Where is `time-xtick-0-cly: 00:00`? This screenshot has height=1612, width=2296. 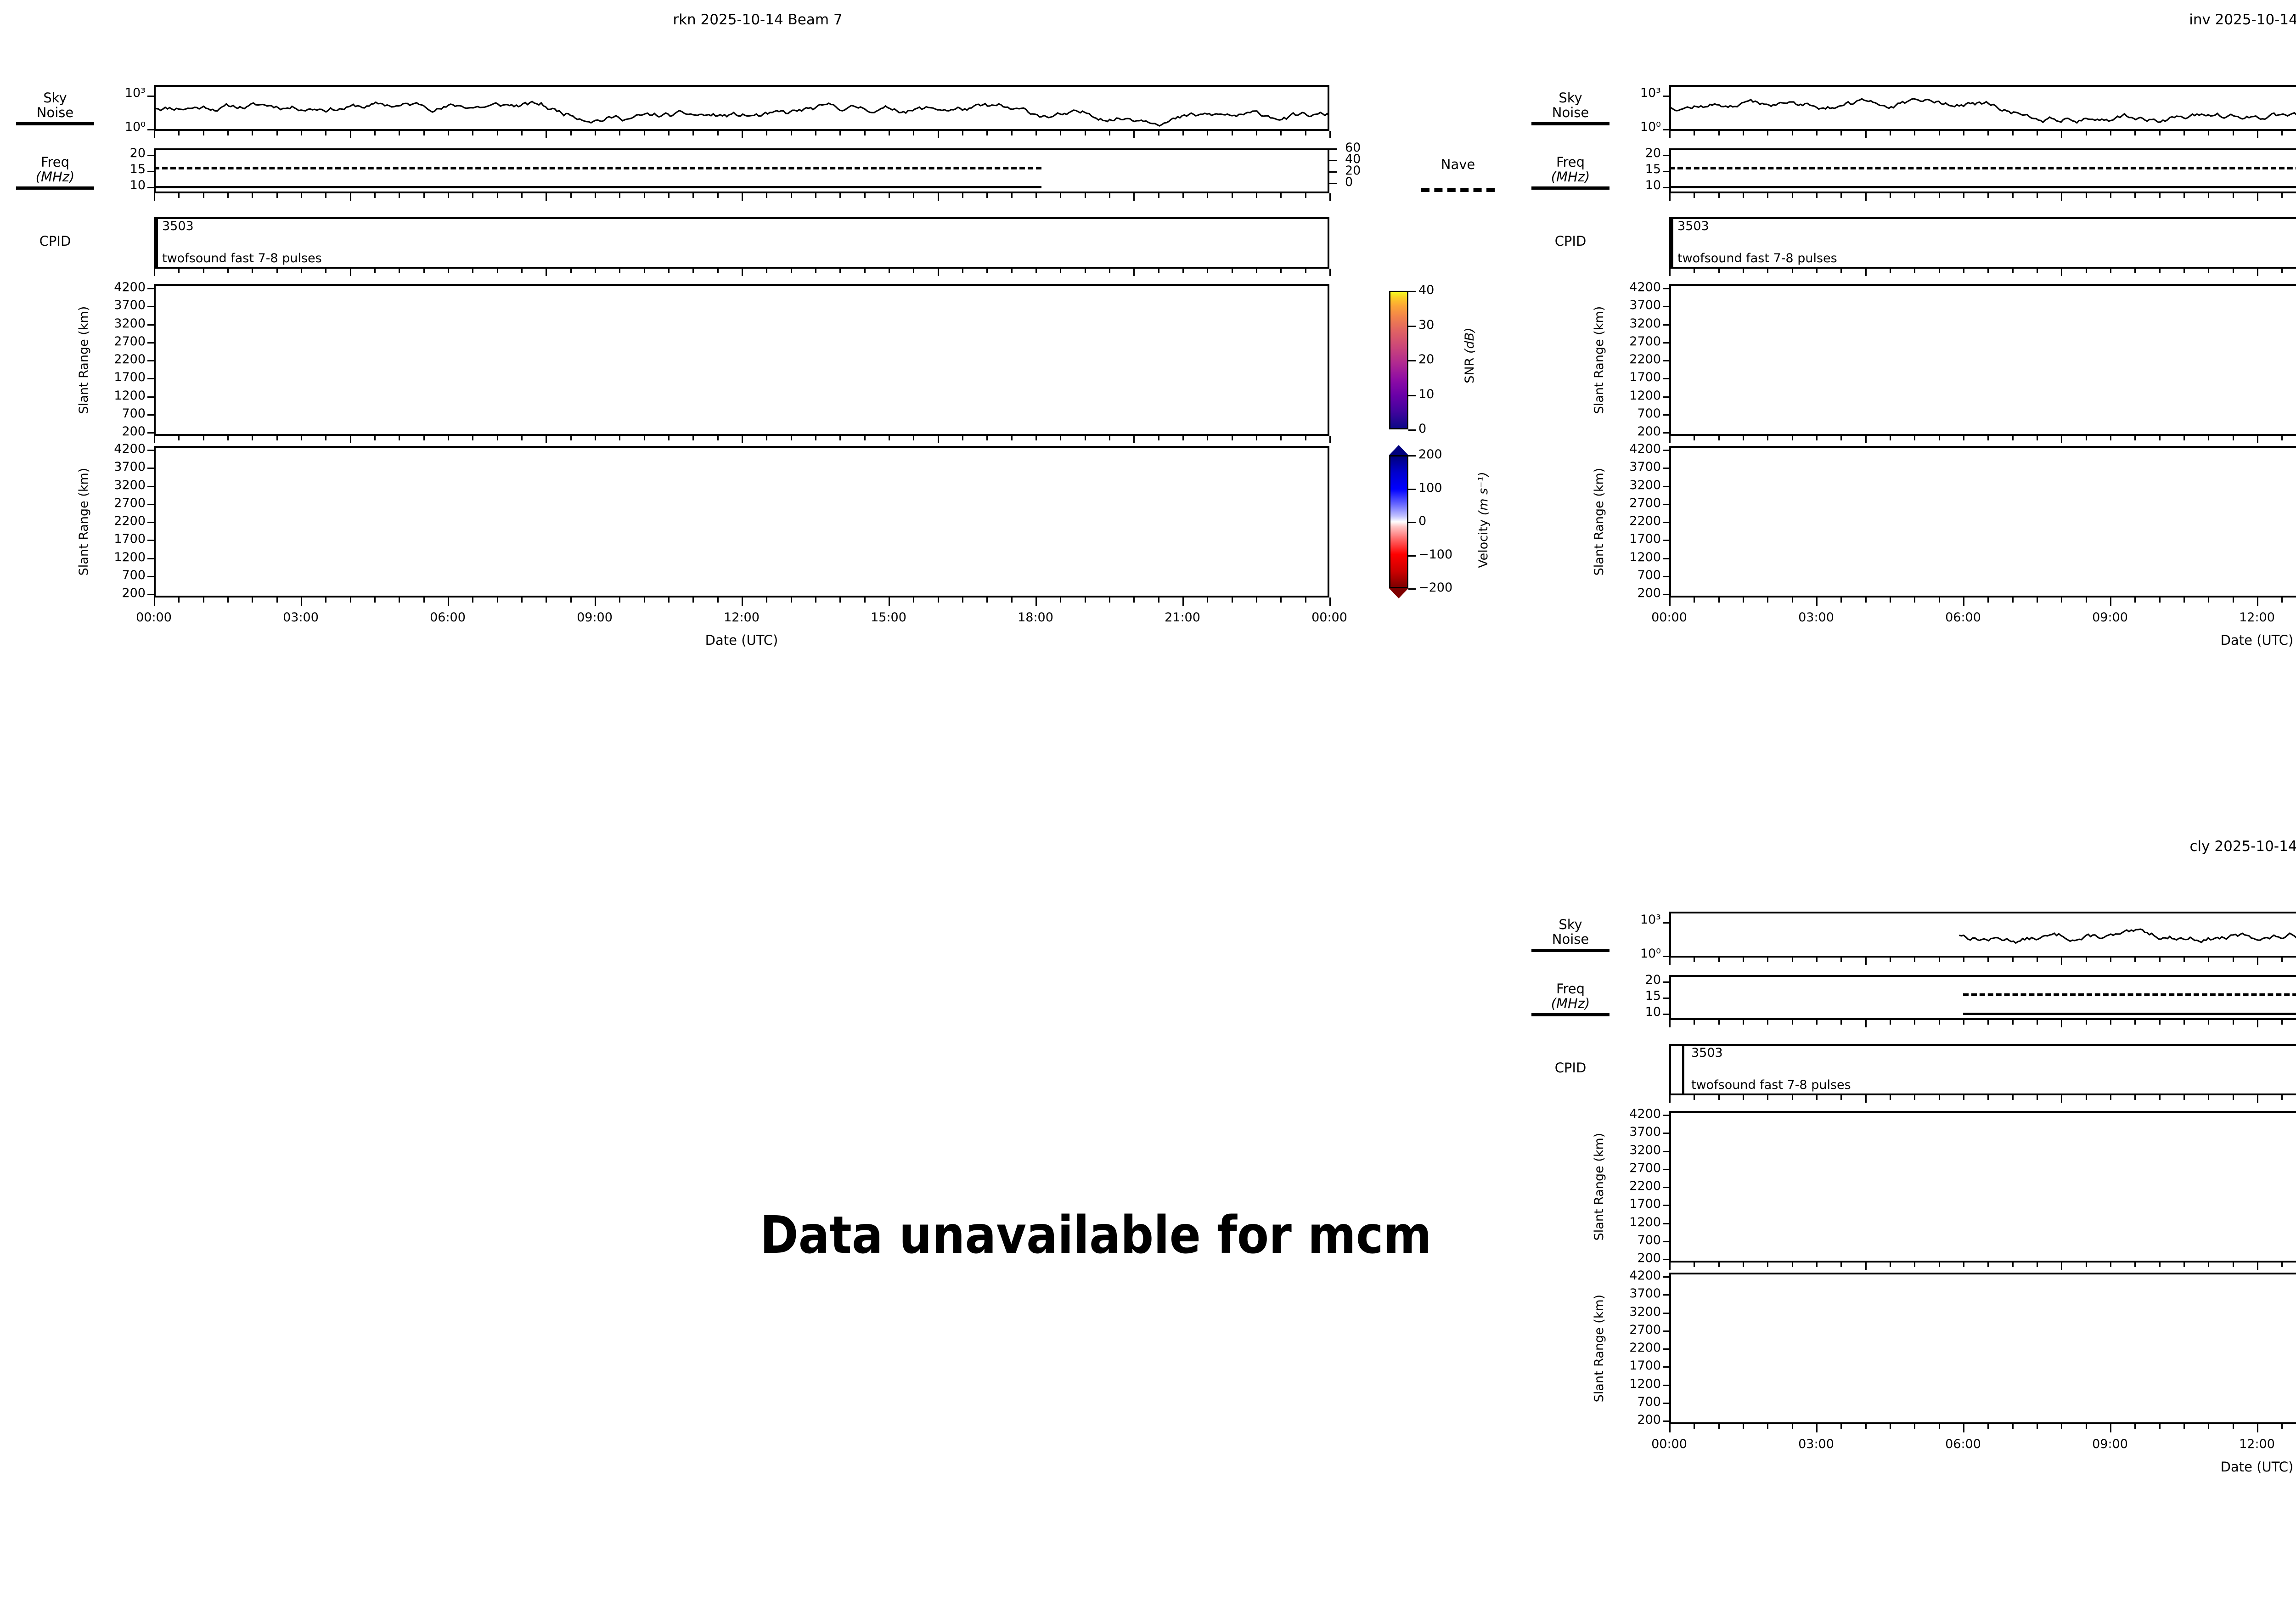
time-xtick-0-cly: 00:00 is located at coordinates (1669, 1444).